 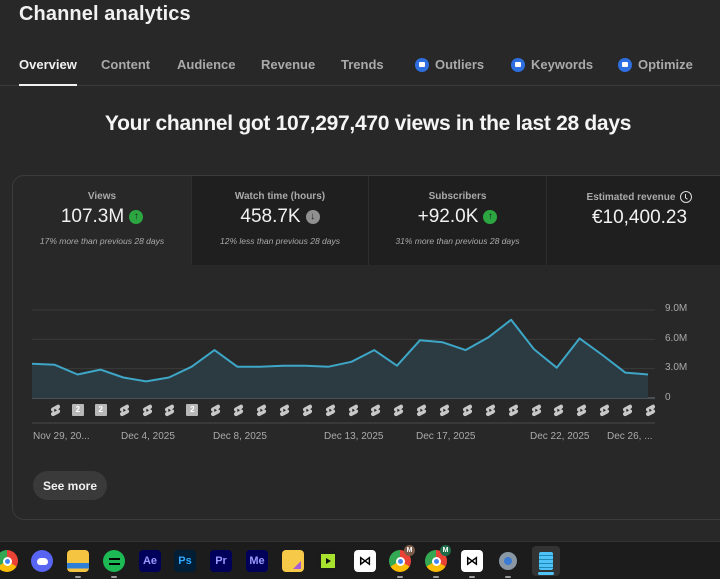 What do you see at coordinates (402, 561) in the screenshot?
I see `taskbar-chrome-profile-m1: M` at bounding box center [402, 561].